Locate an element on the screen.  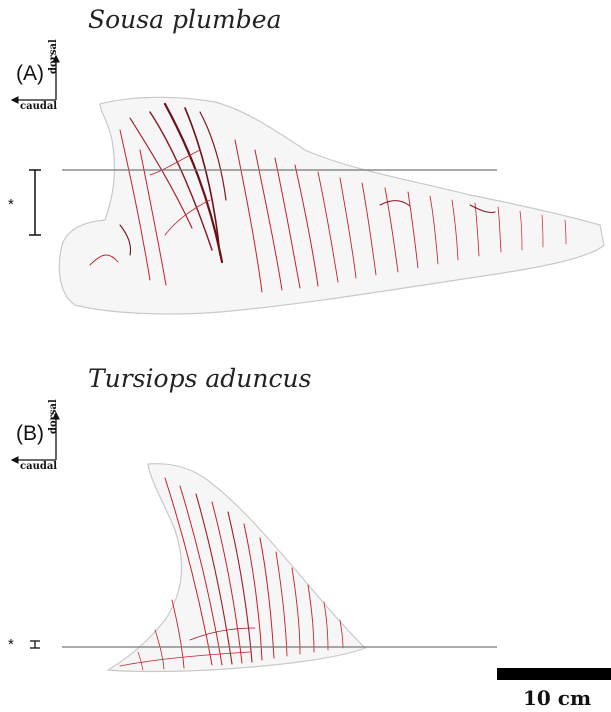
panel-a-title: Sousa plumbea is located at coordinates (185, 19).